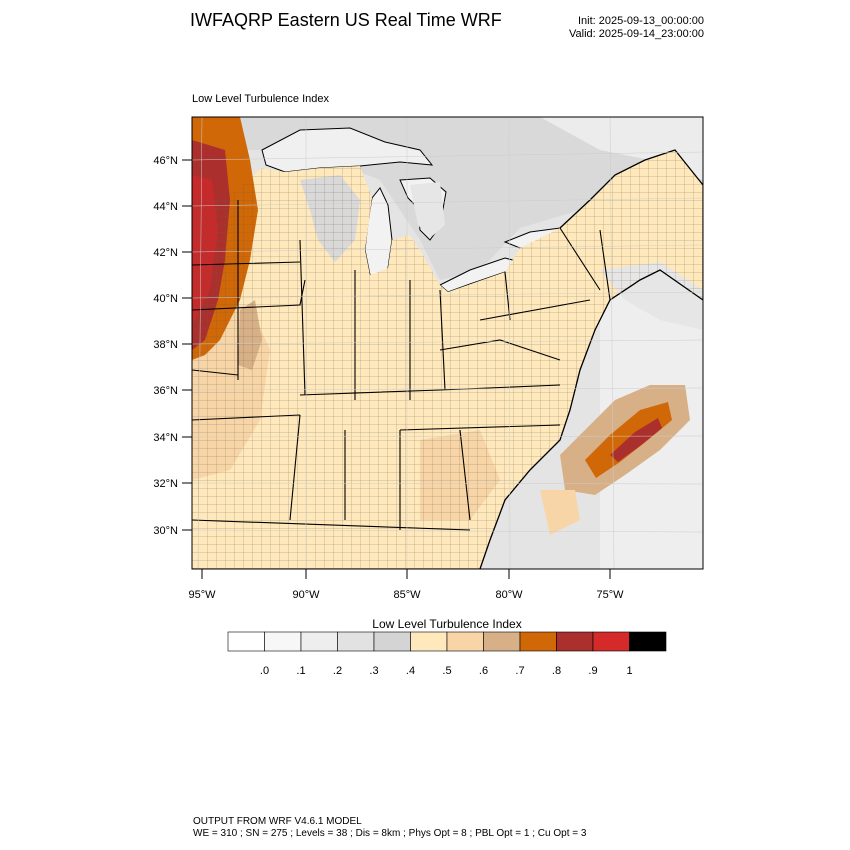 This screenshot has width=850, height=850. I want to click on init-time: Init: 2025-09-13_00:00:00, so click(641, 21).